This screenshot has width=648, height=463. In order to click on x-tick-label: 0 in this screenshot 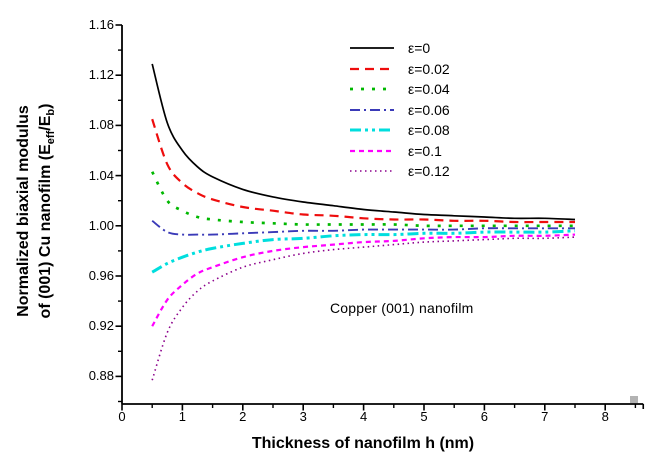, I will do `click(122, 416)`.